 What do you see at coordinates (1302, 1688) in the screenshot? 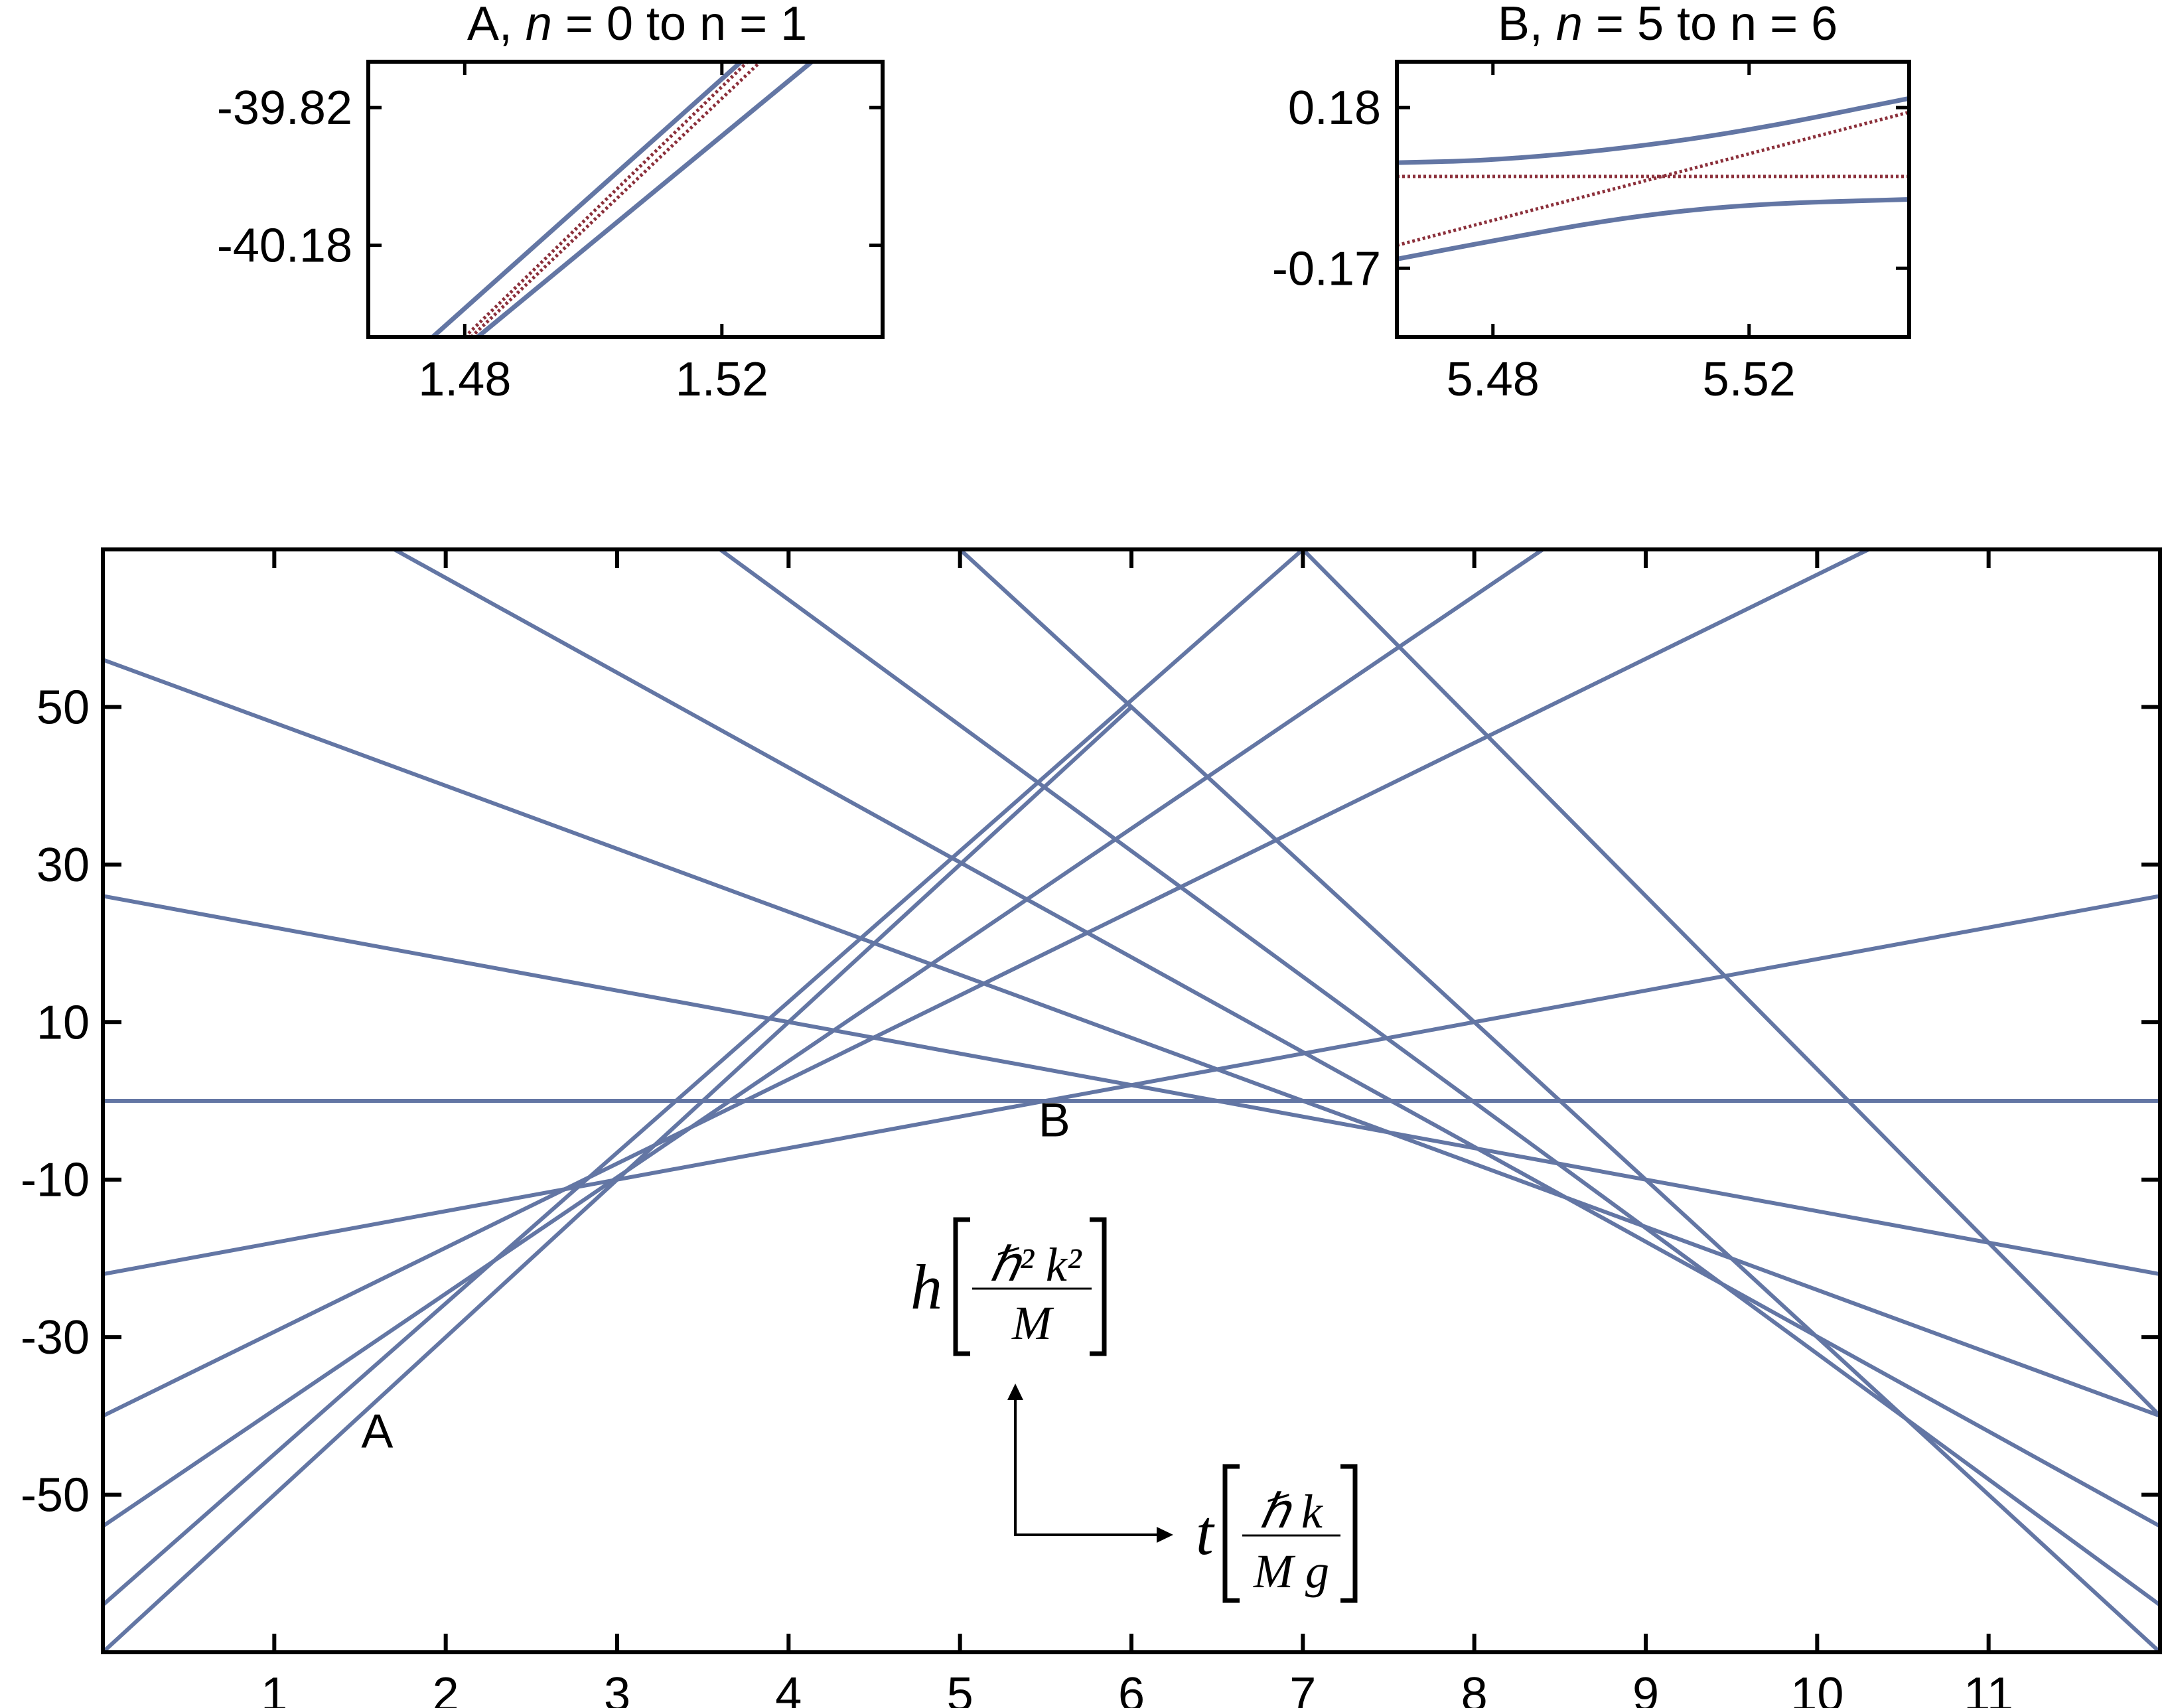
I see `x-tick-label: 7` at bounding box center [1302, 1688].